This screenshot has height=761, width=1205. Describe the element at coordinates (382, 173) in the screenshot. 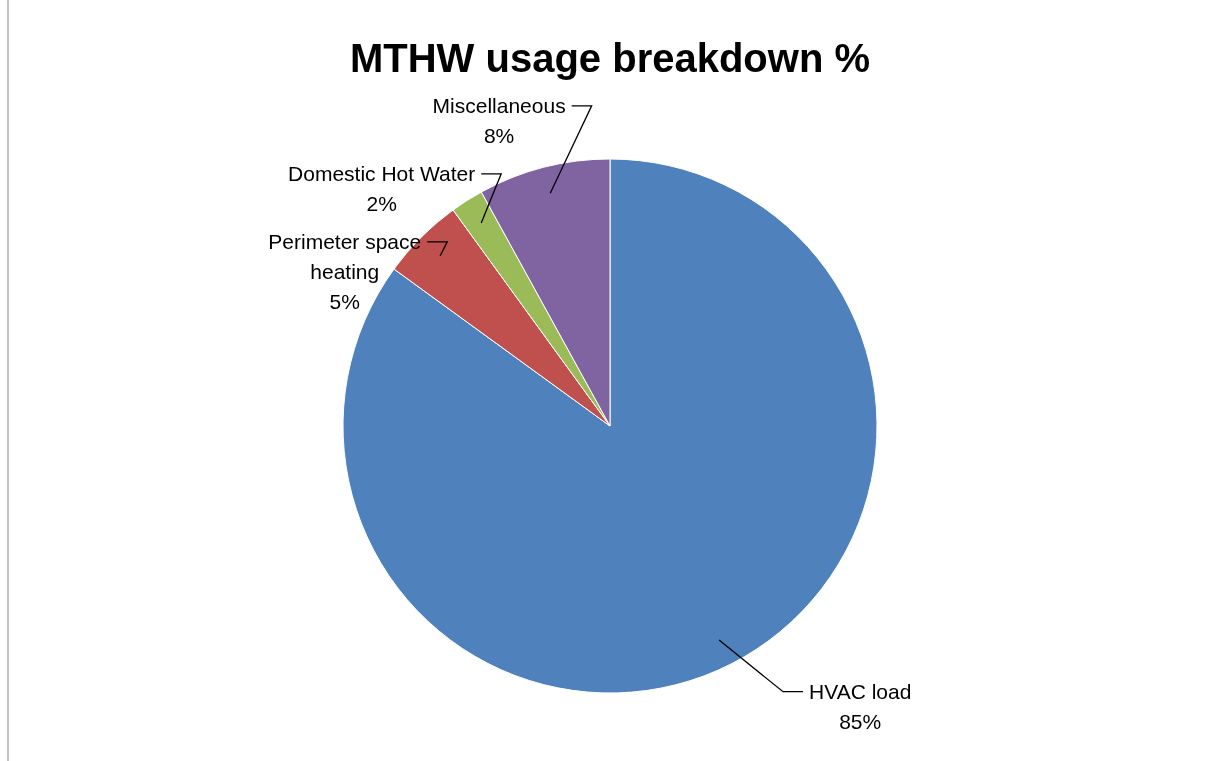

I see `slice-label: Domestic Hot Water` at that location.